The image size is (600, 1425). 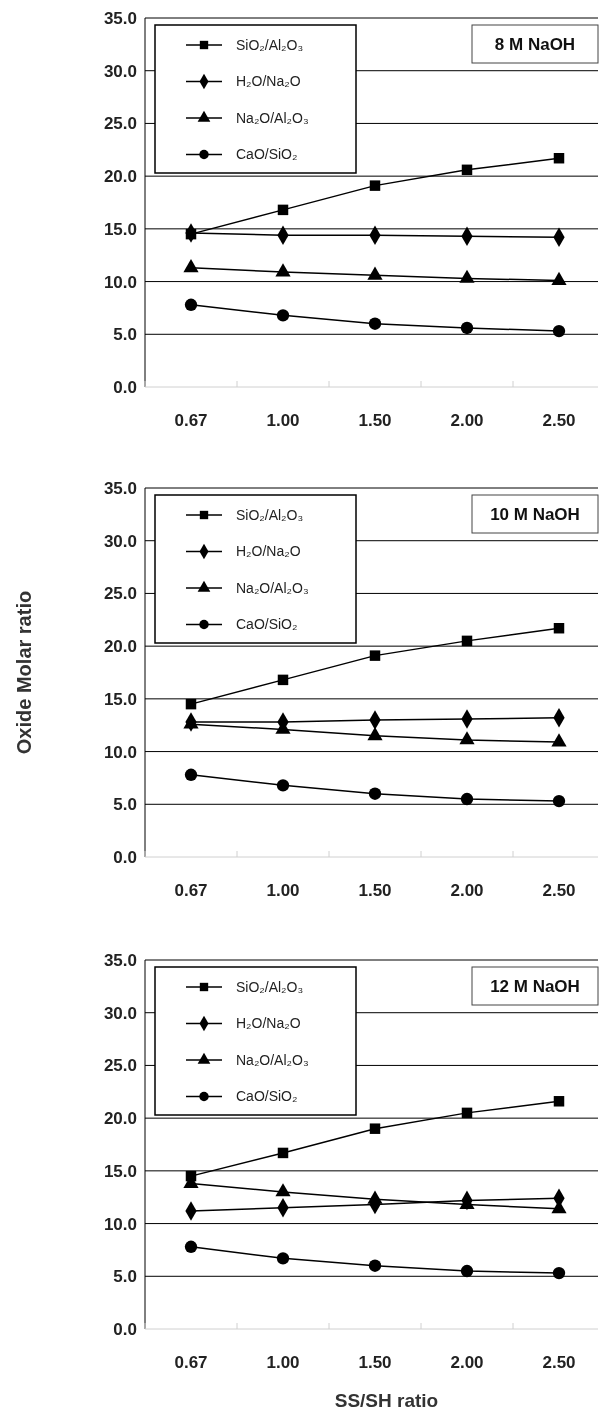 I want to click on x-axis-title: SS/SH ratio, so click(x=386, y=1400).